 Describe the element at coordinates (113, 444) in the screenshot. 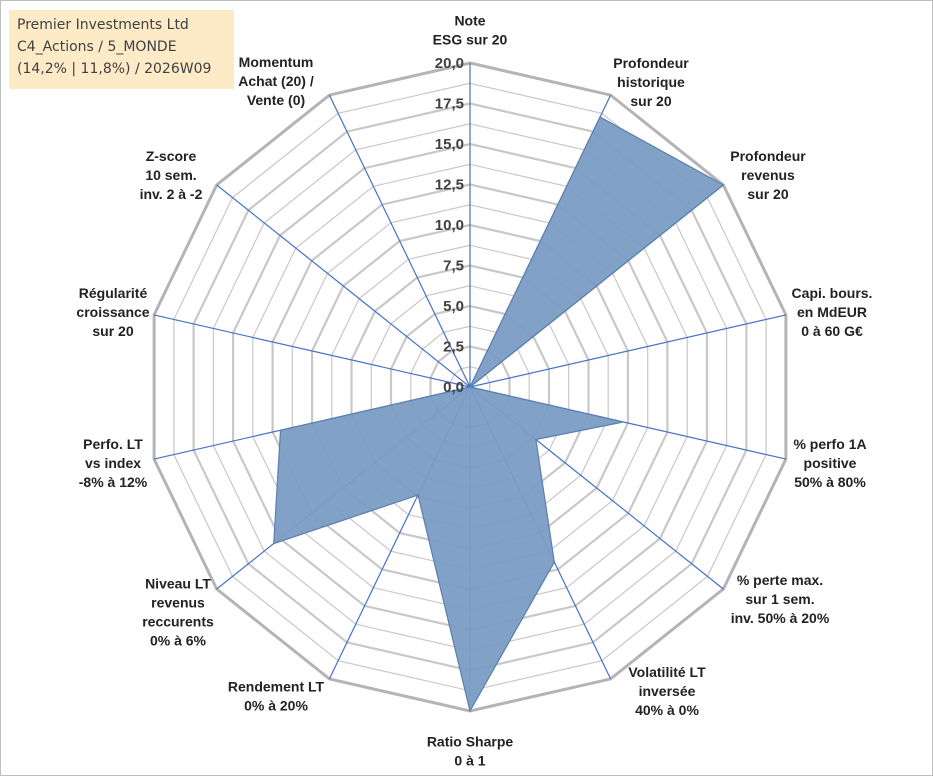

I see `axis-label-line: Perfo. LT` at that location.